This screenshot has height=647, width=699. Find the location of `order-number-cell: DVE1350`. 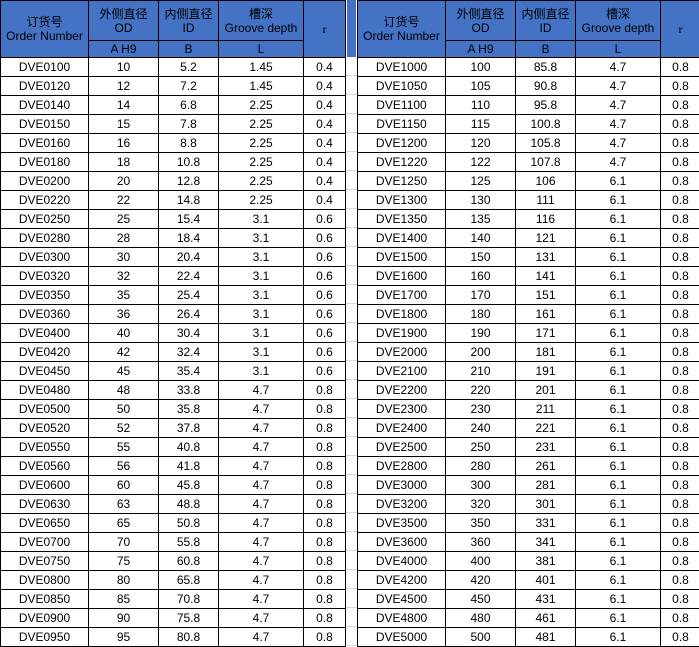

order-number-cell: DVE1350 is located at coordinates (401, 219).